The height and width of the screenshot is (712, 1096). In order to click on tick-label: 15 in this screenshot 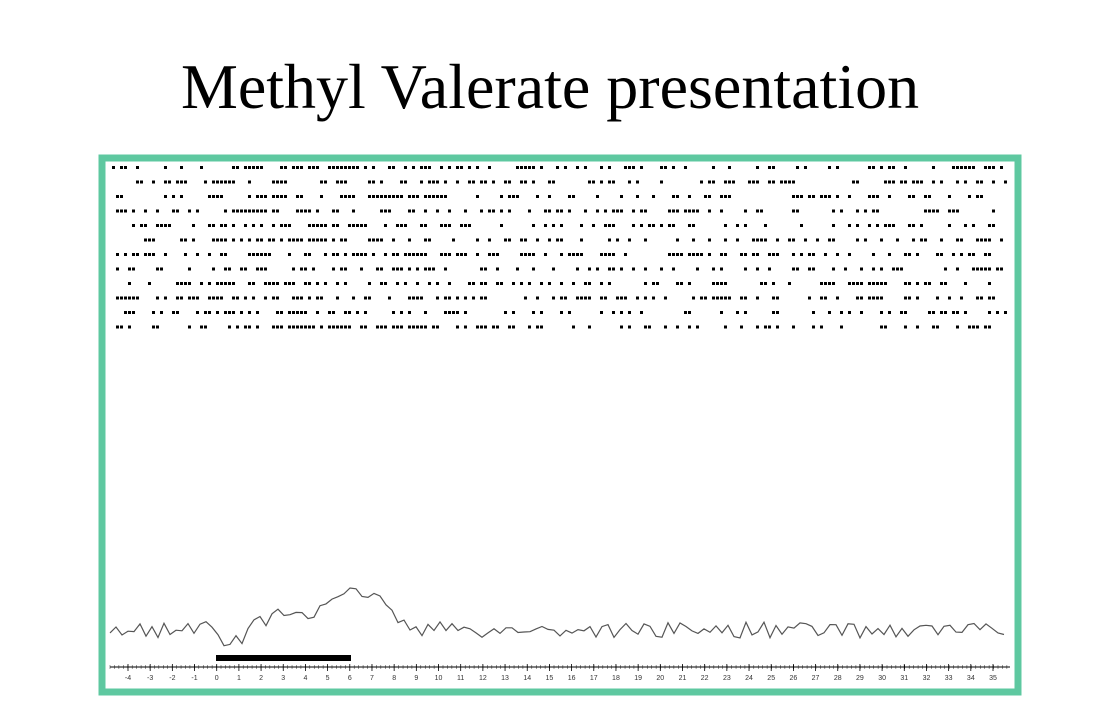, I will do `click(550, 678)`.